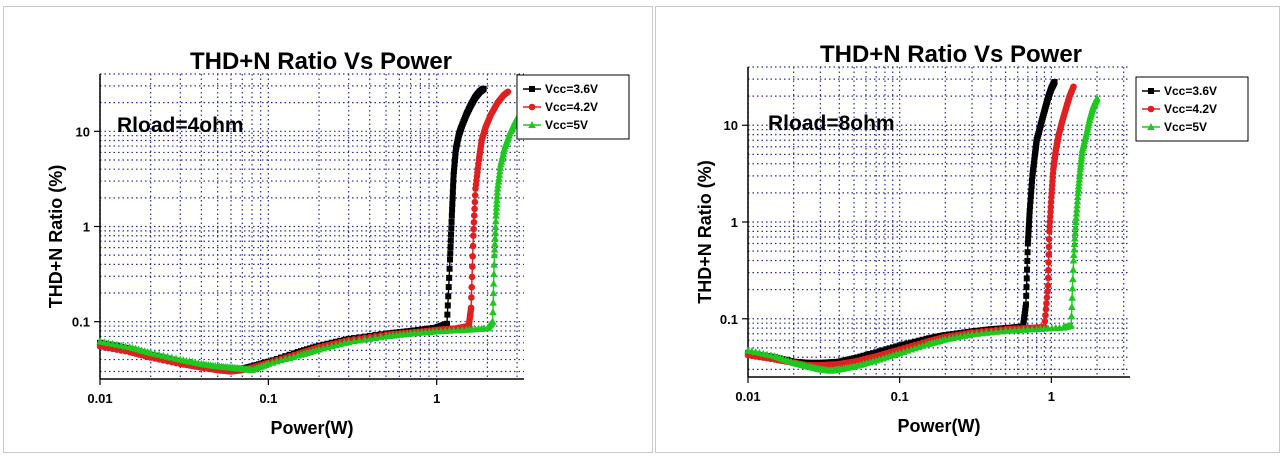 This screenshot has height=457, width=1283. Describe the element at coordinates (1185, 127) in the screenshot. I see `legend-label: Vcc=5V` at that location.